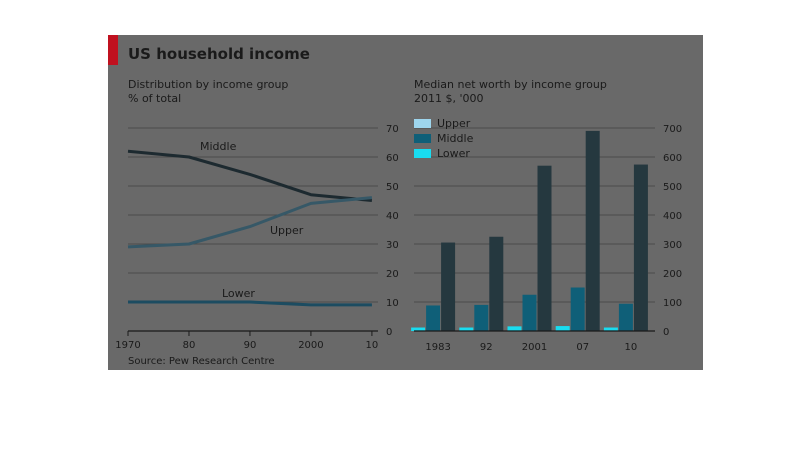 This screenshot has height=464, width=810. Describe the element at coordinates (437, 347) in the screenshot. I see `bar-x-tick-label: 1983` at that location.